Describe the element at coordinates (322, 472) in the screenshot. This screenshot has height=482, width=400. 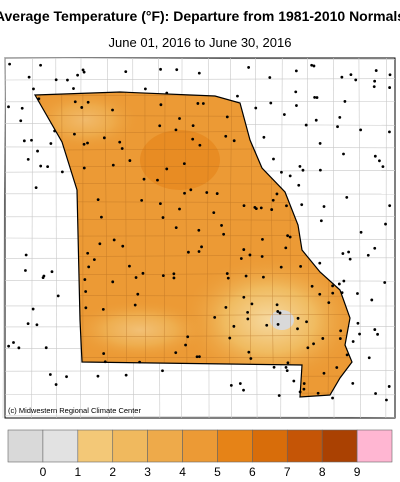
I see `legend-label: 8` at that location.